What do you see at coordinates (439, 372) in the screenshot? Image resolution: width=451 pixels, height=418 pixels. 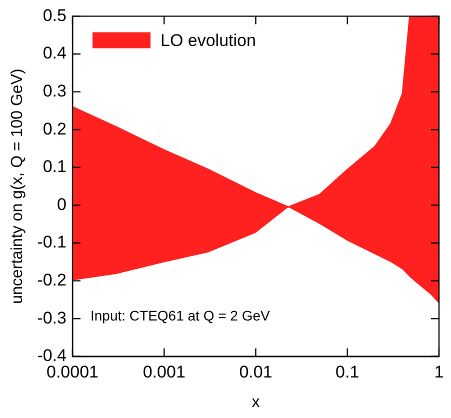 I see `x-tick-label: 1` at bounding box center [439, 372].